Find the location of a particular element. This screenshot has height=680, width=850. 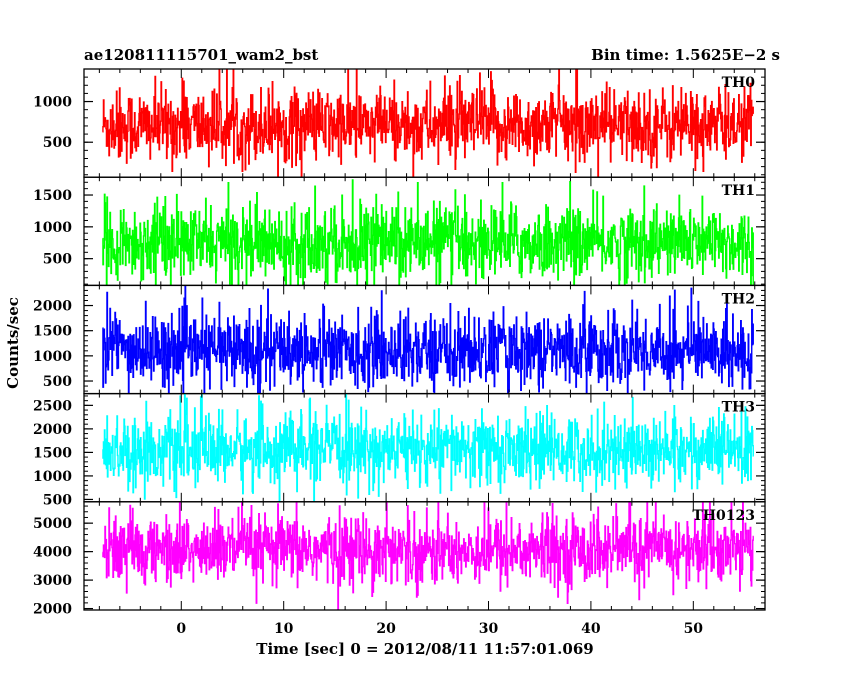

panel-th1: 500 1000 1500 TH1 is located at coordinates (399, 231).